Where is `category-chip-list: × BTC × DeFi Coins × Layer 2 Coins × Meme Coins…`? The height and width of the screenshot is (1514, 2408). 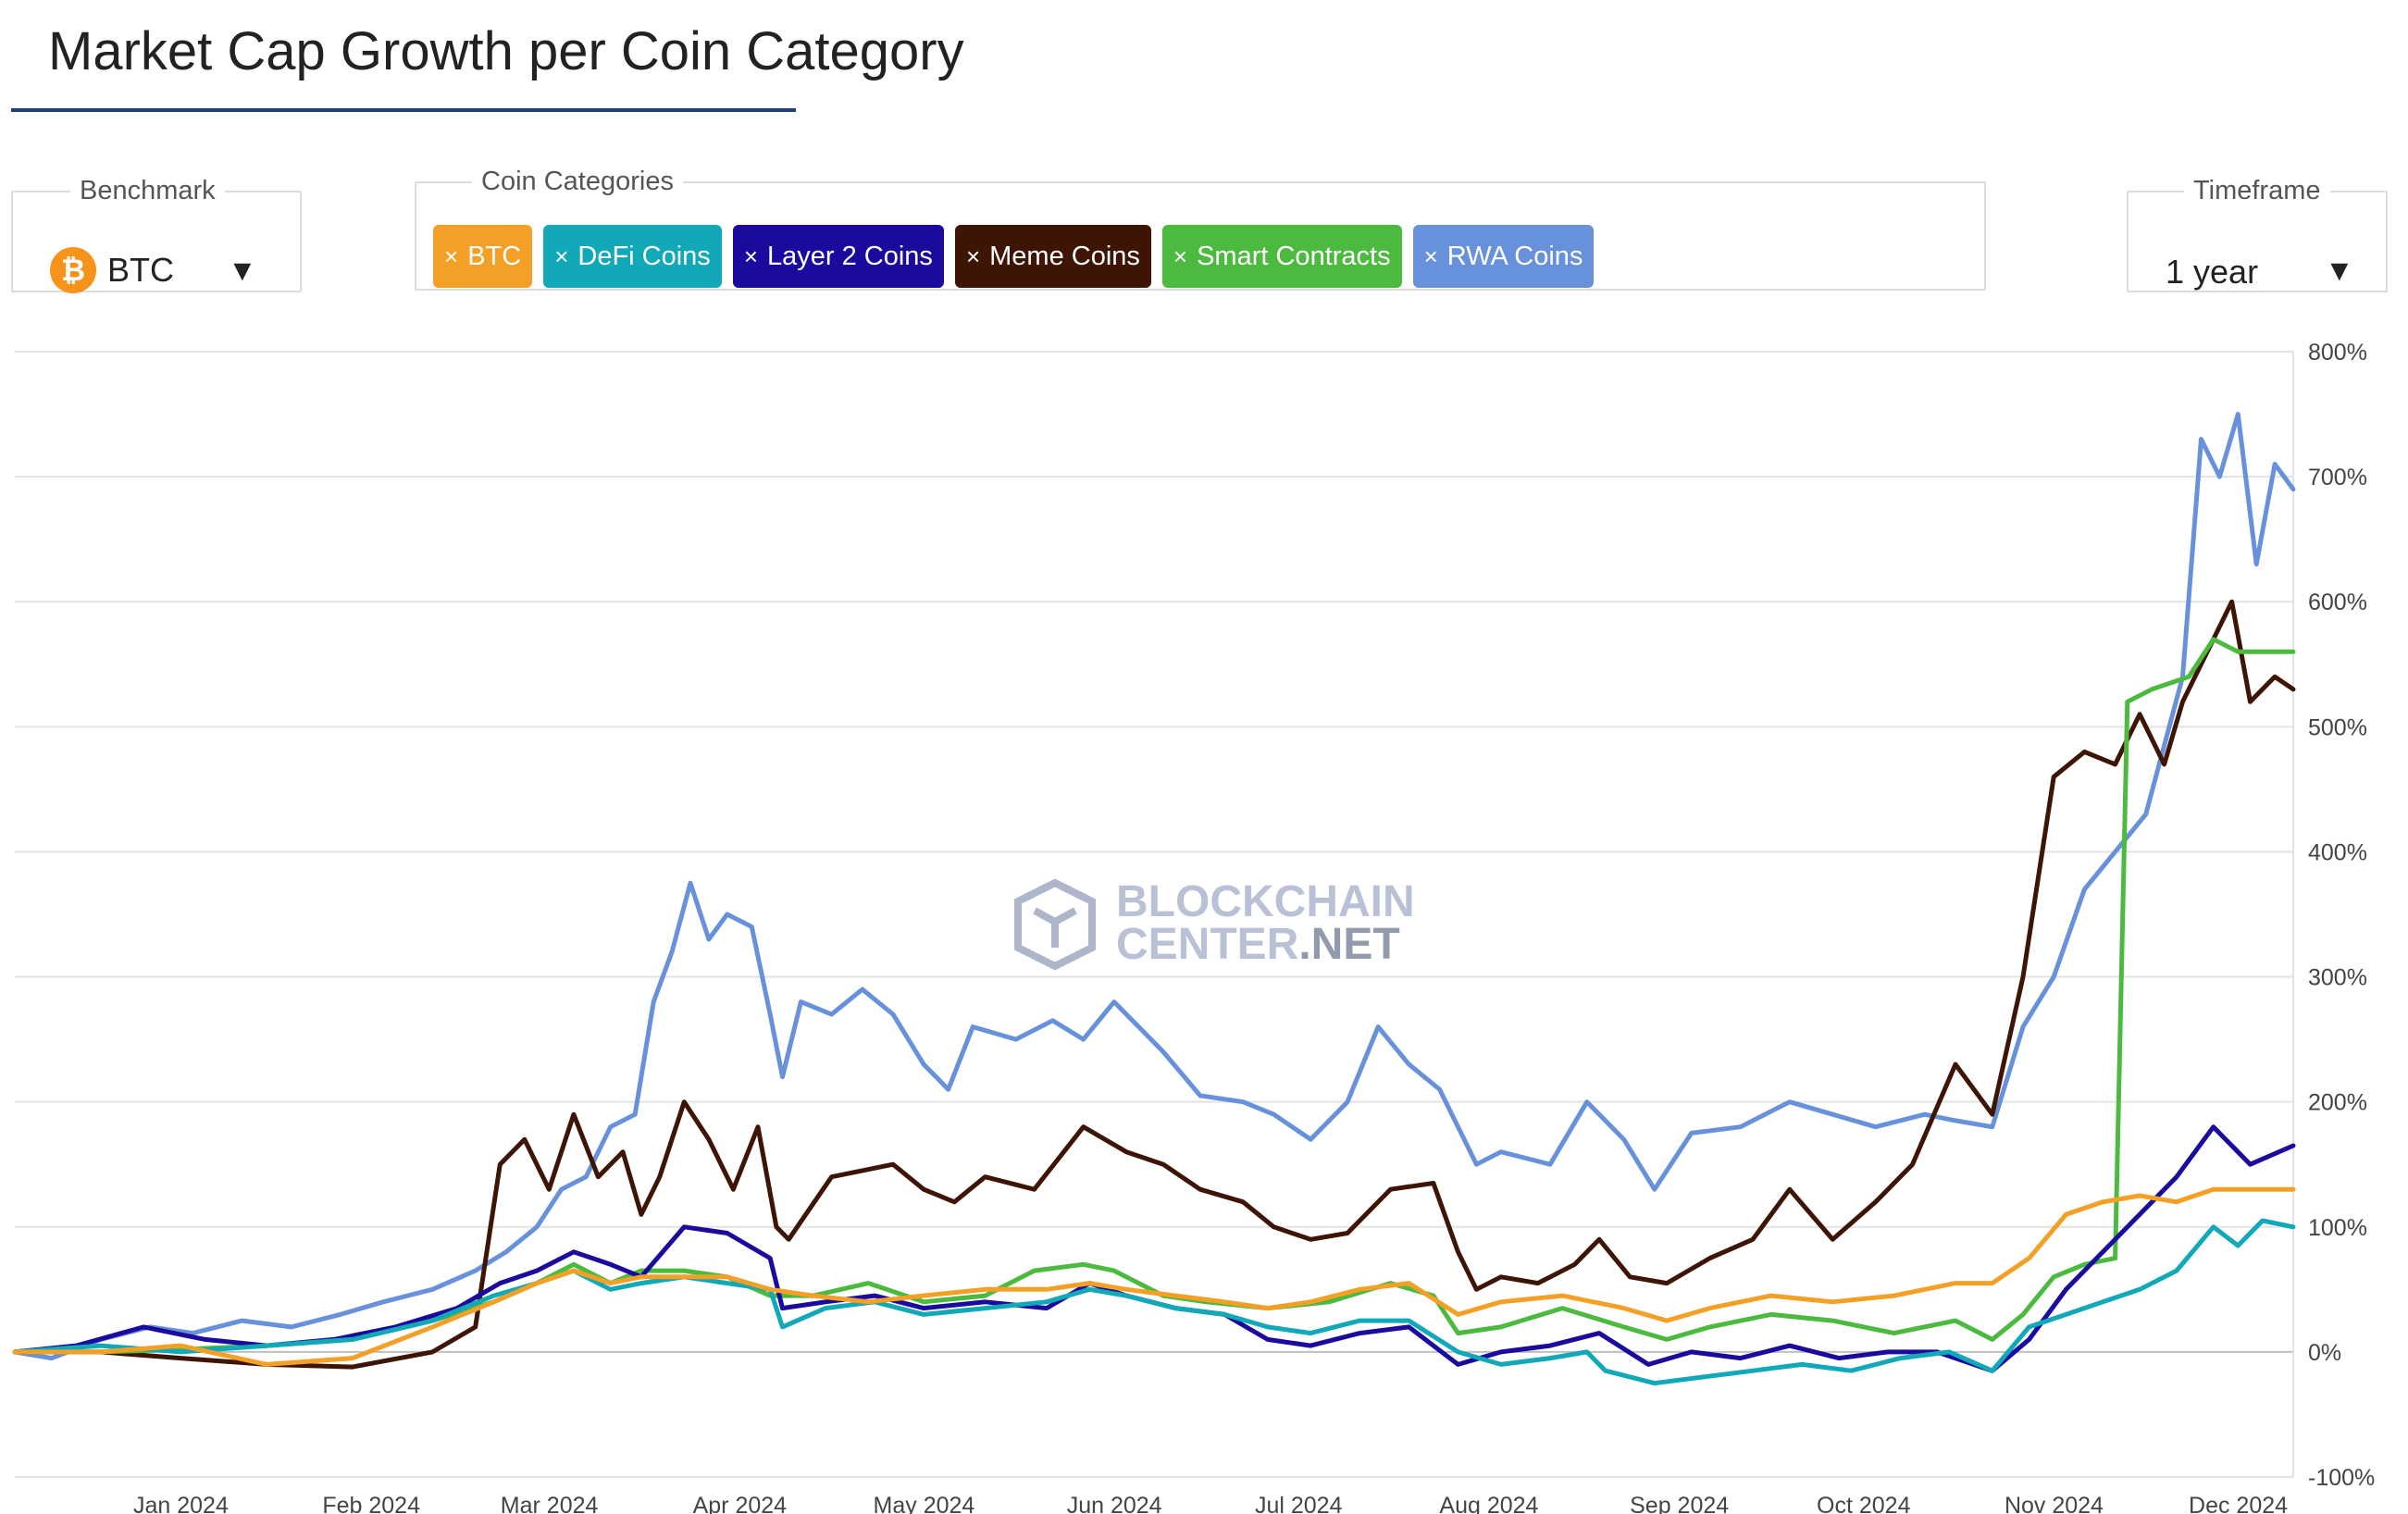 category-chip-list: × BTC × DeFi Coins × Layer 2 Coins × Meme Coins… is located at coordinates (1014, 256).